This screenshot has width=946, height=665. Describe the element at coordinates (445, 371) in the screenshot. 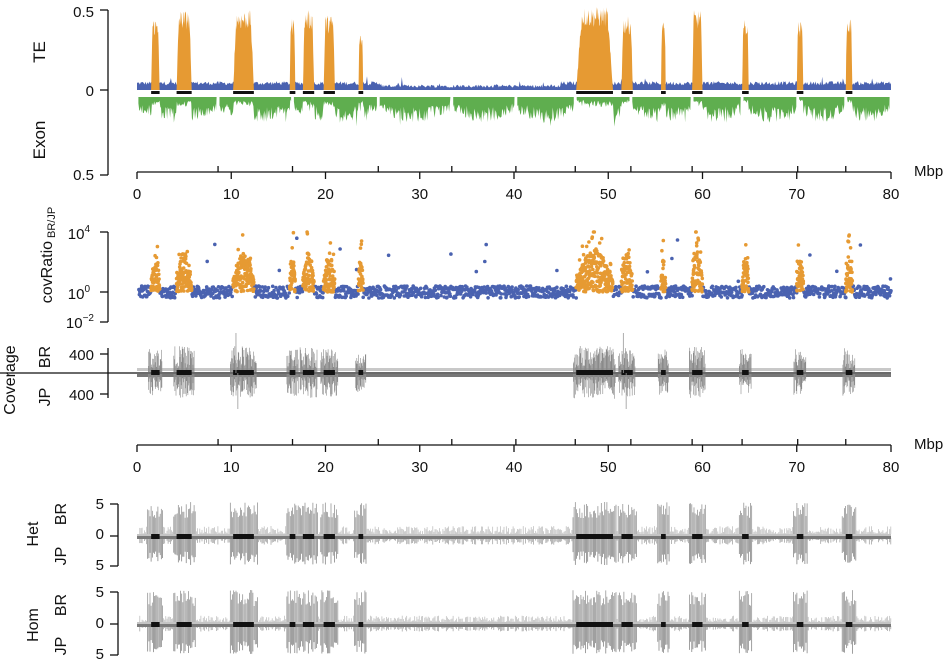

I see `coverage-panel` at that location.